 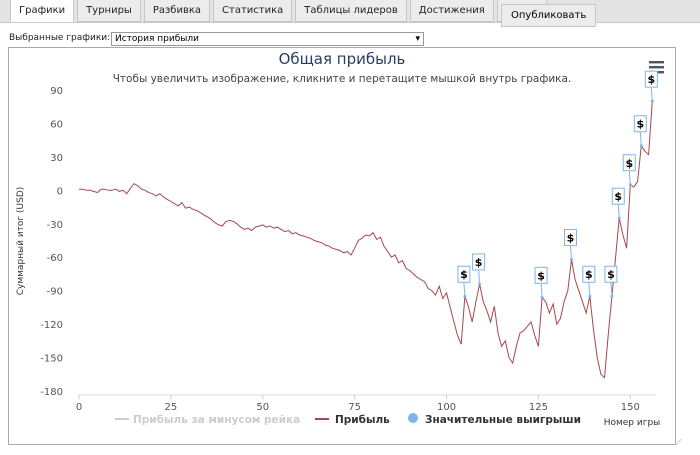 What do you see at coordinates (55, 292) in the screenshot?
I see `y-tick-label: -90` at bounding box center [55, 292].